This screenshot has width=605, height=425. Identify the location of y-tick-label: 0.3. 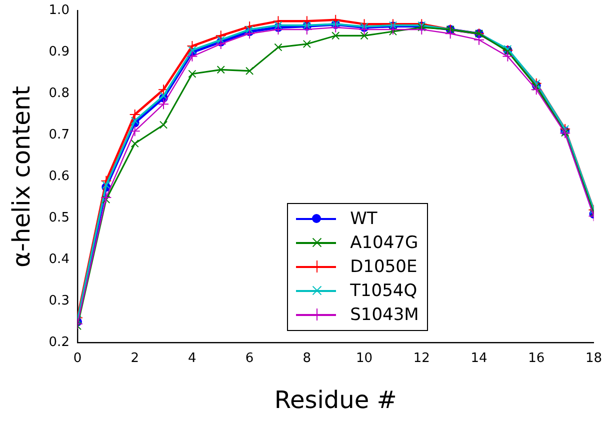
(59, 301).